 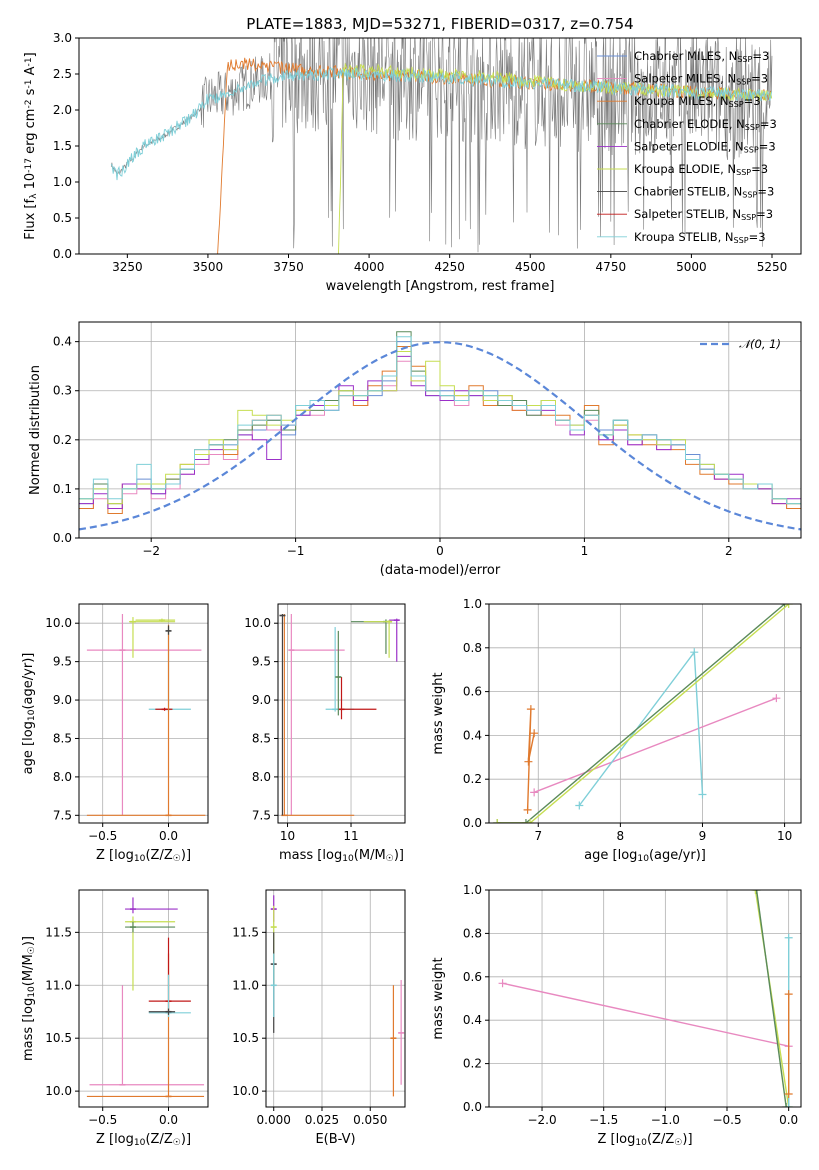 I want to click on legend-label: Salpeter STELIB, NSSP=3, so click(x=703, y=214).